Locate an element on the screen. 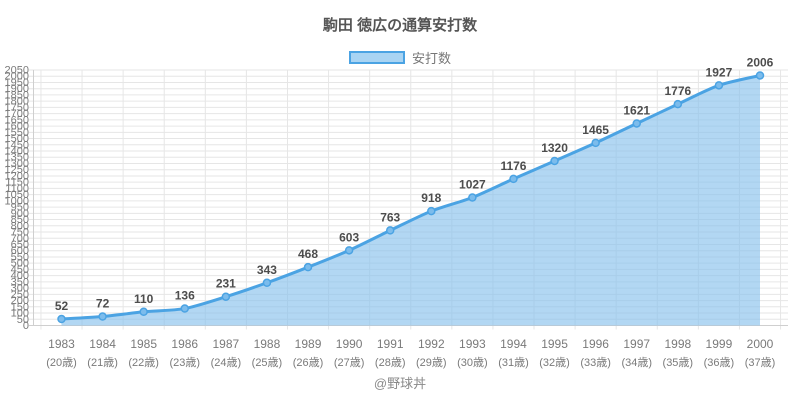 The image size is (800, 400). legend-label: 安打数 is located at coordinates (431, 58).